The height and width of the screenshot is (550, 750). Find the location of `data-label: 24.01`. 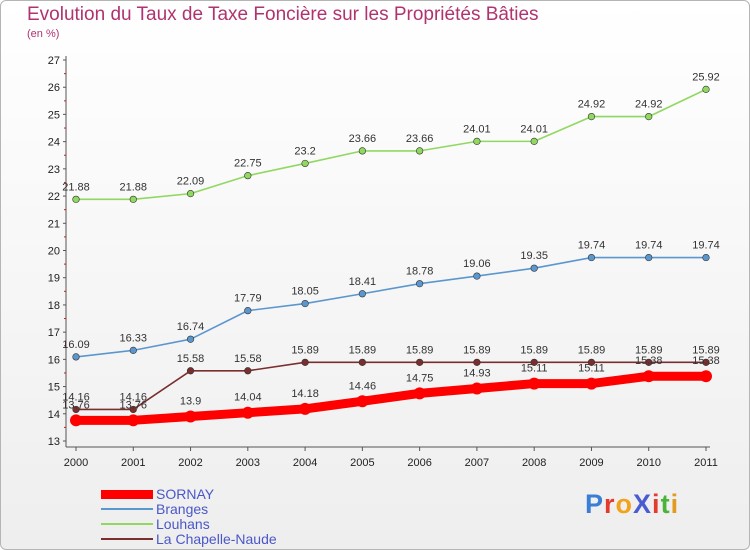

data-label: 24.01 is located at coordinates (477, 129).